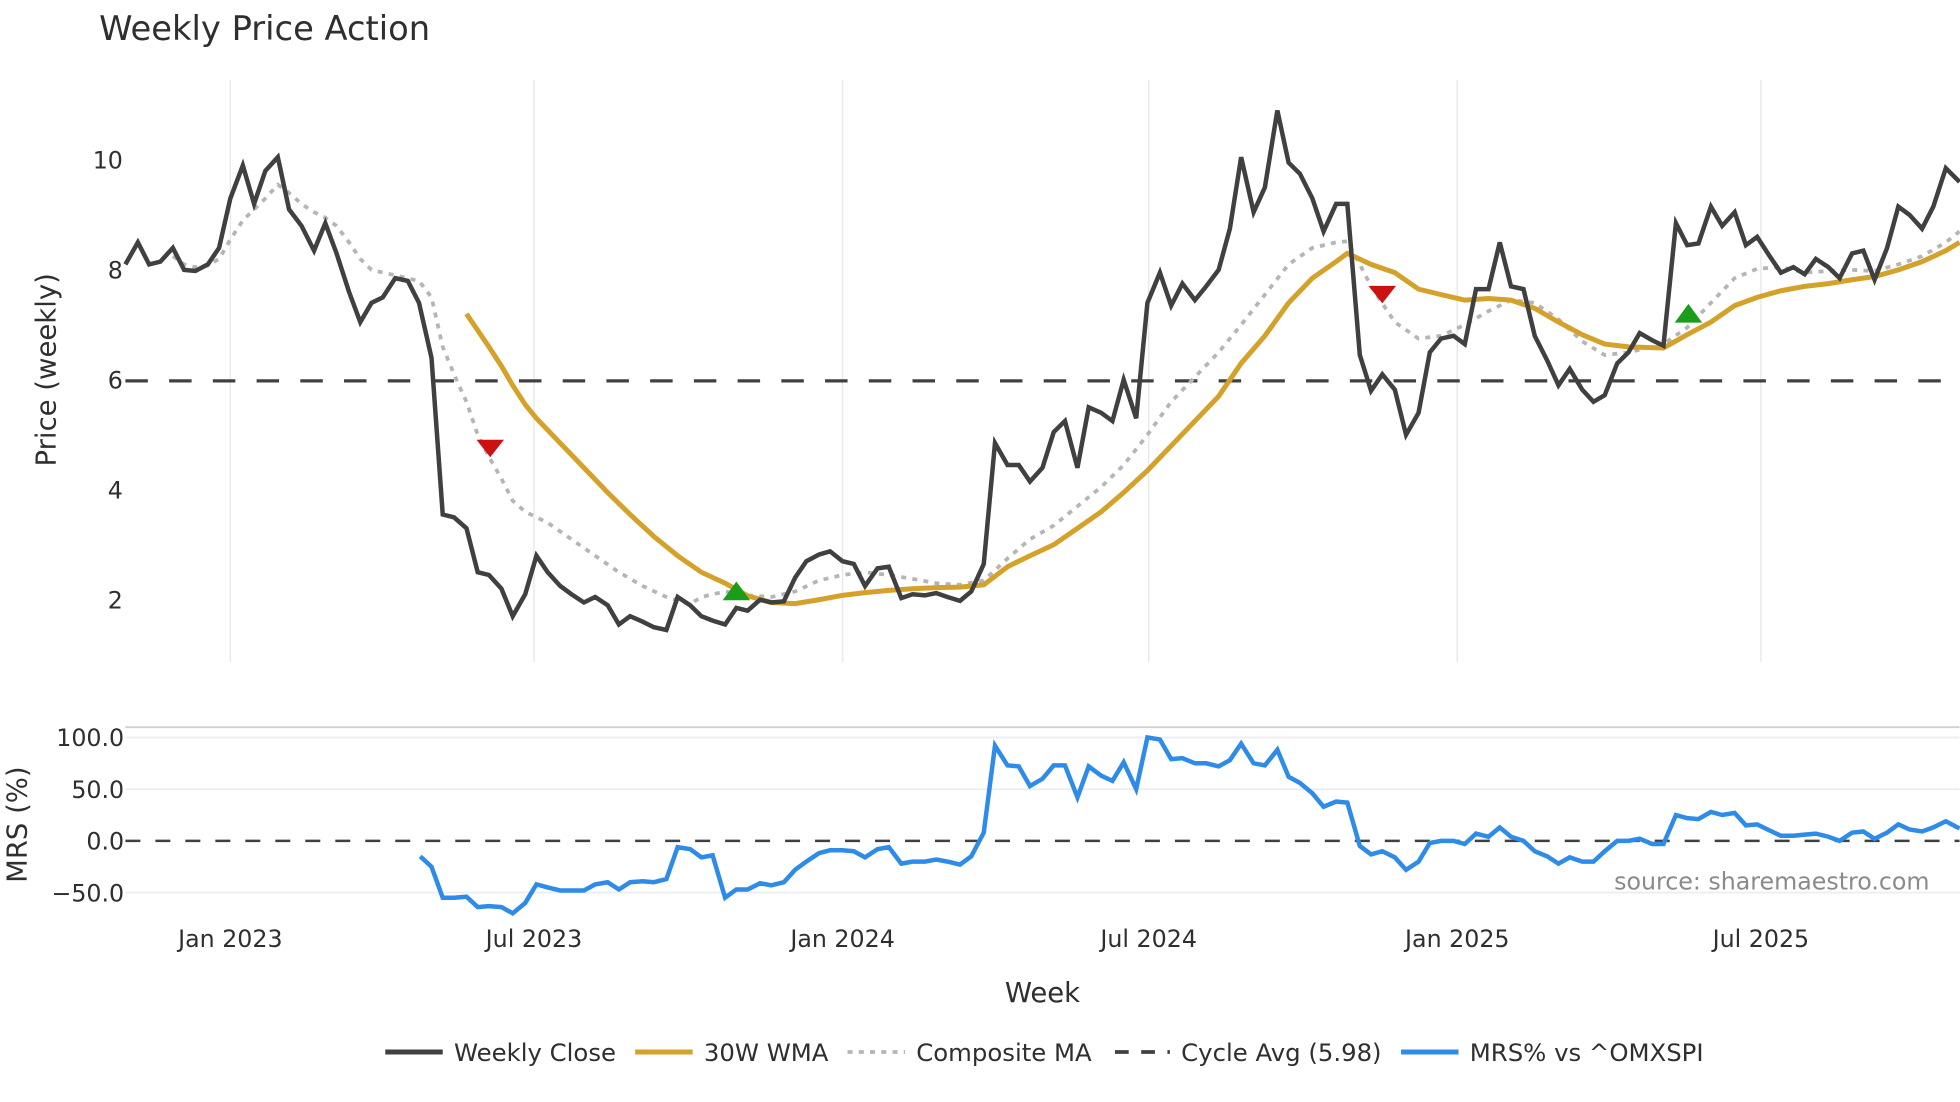  I want to click on mrs-y-axis-label: MRS (%), so click(18, 824).